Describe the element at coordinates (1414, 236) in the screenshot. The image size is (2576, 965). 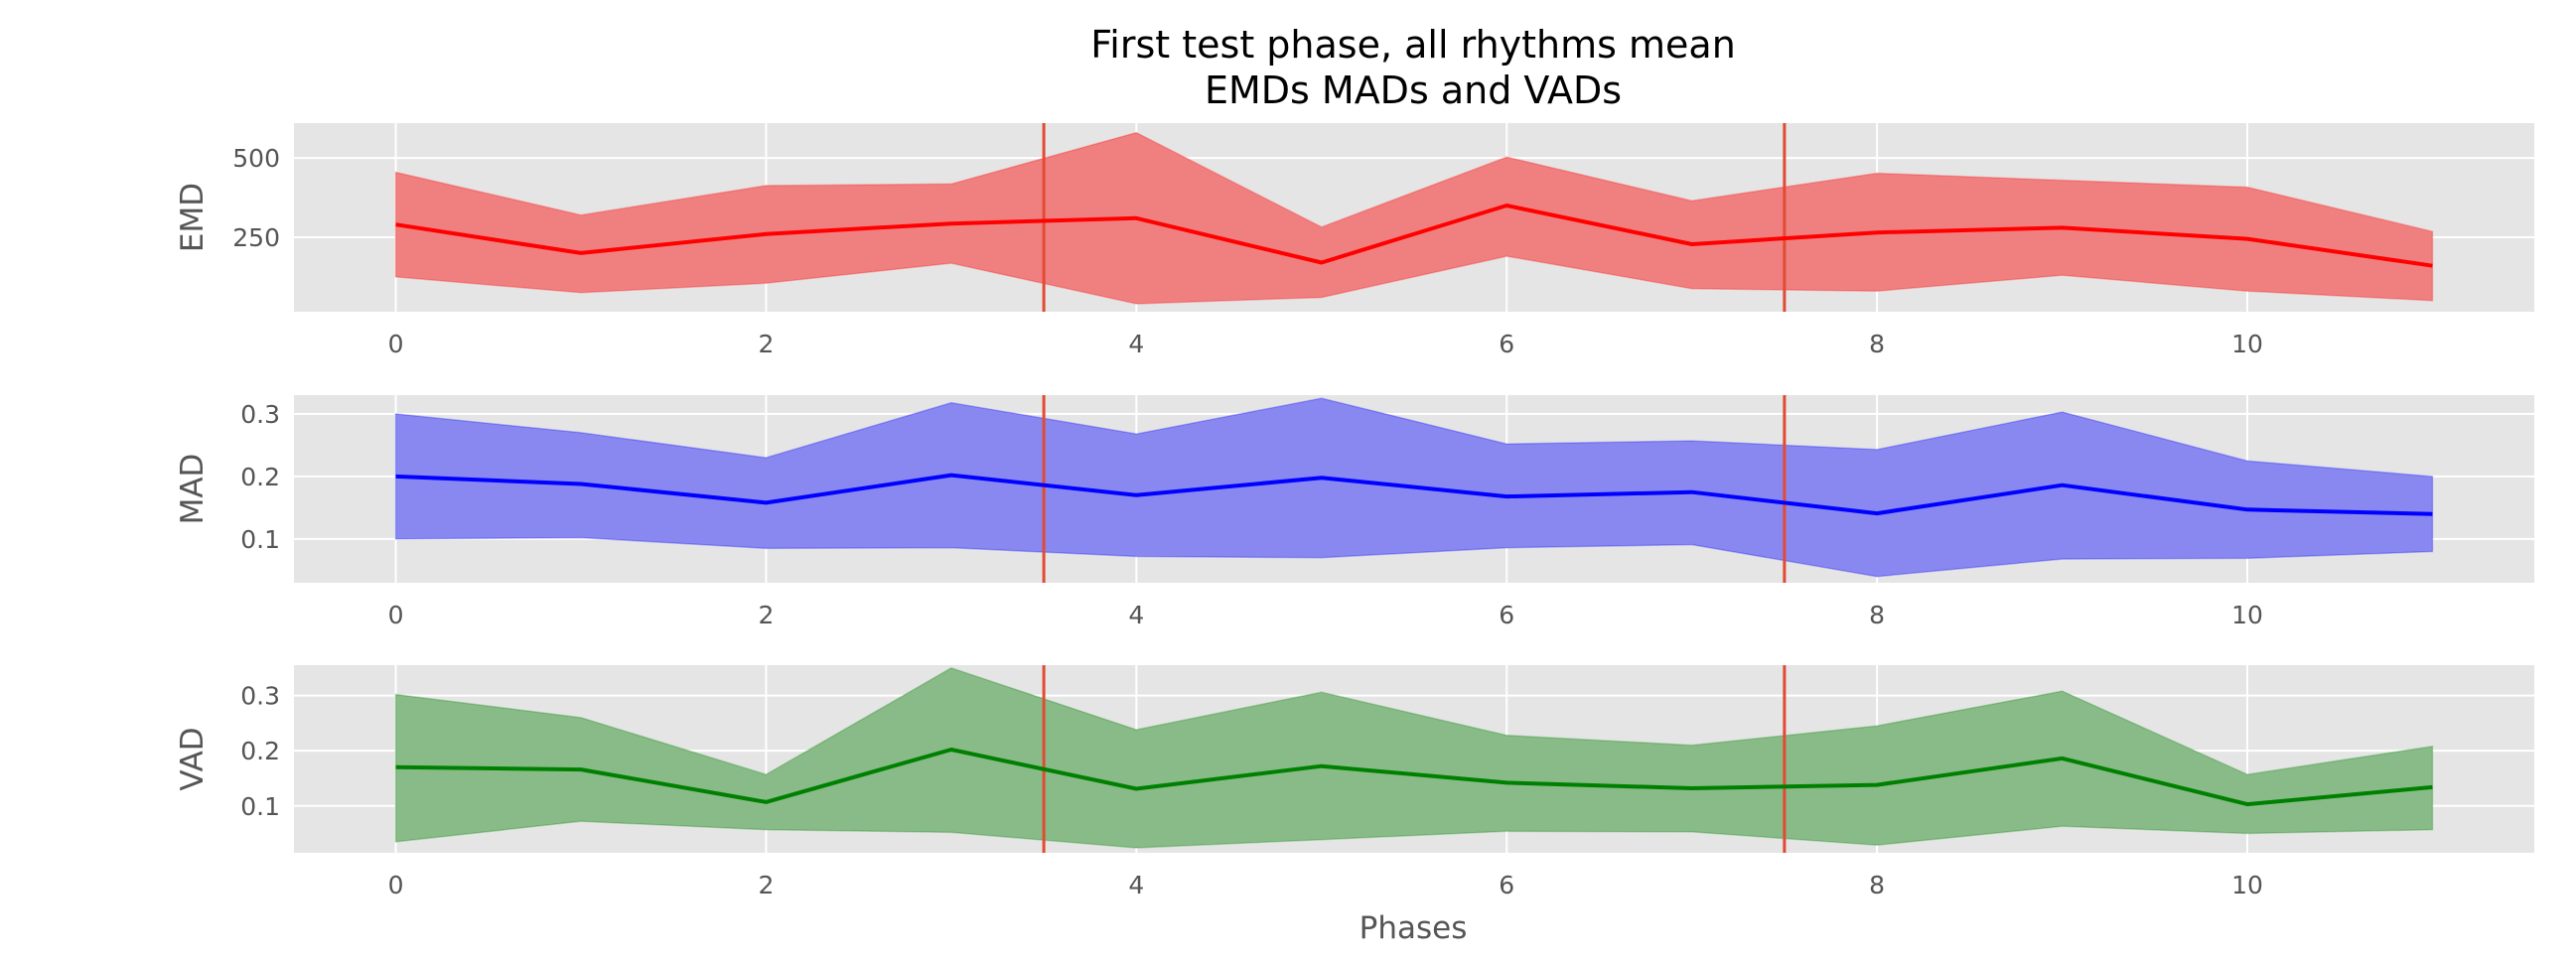
I see `mean-line-emd` at that location.